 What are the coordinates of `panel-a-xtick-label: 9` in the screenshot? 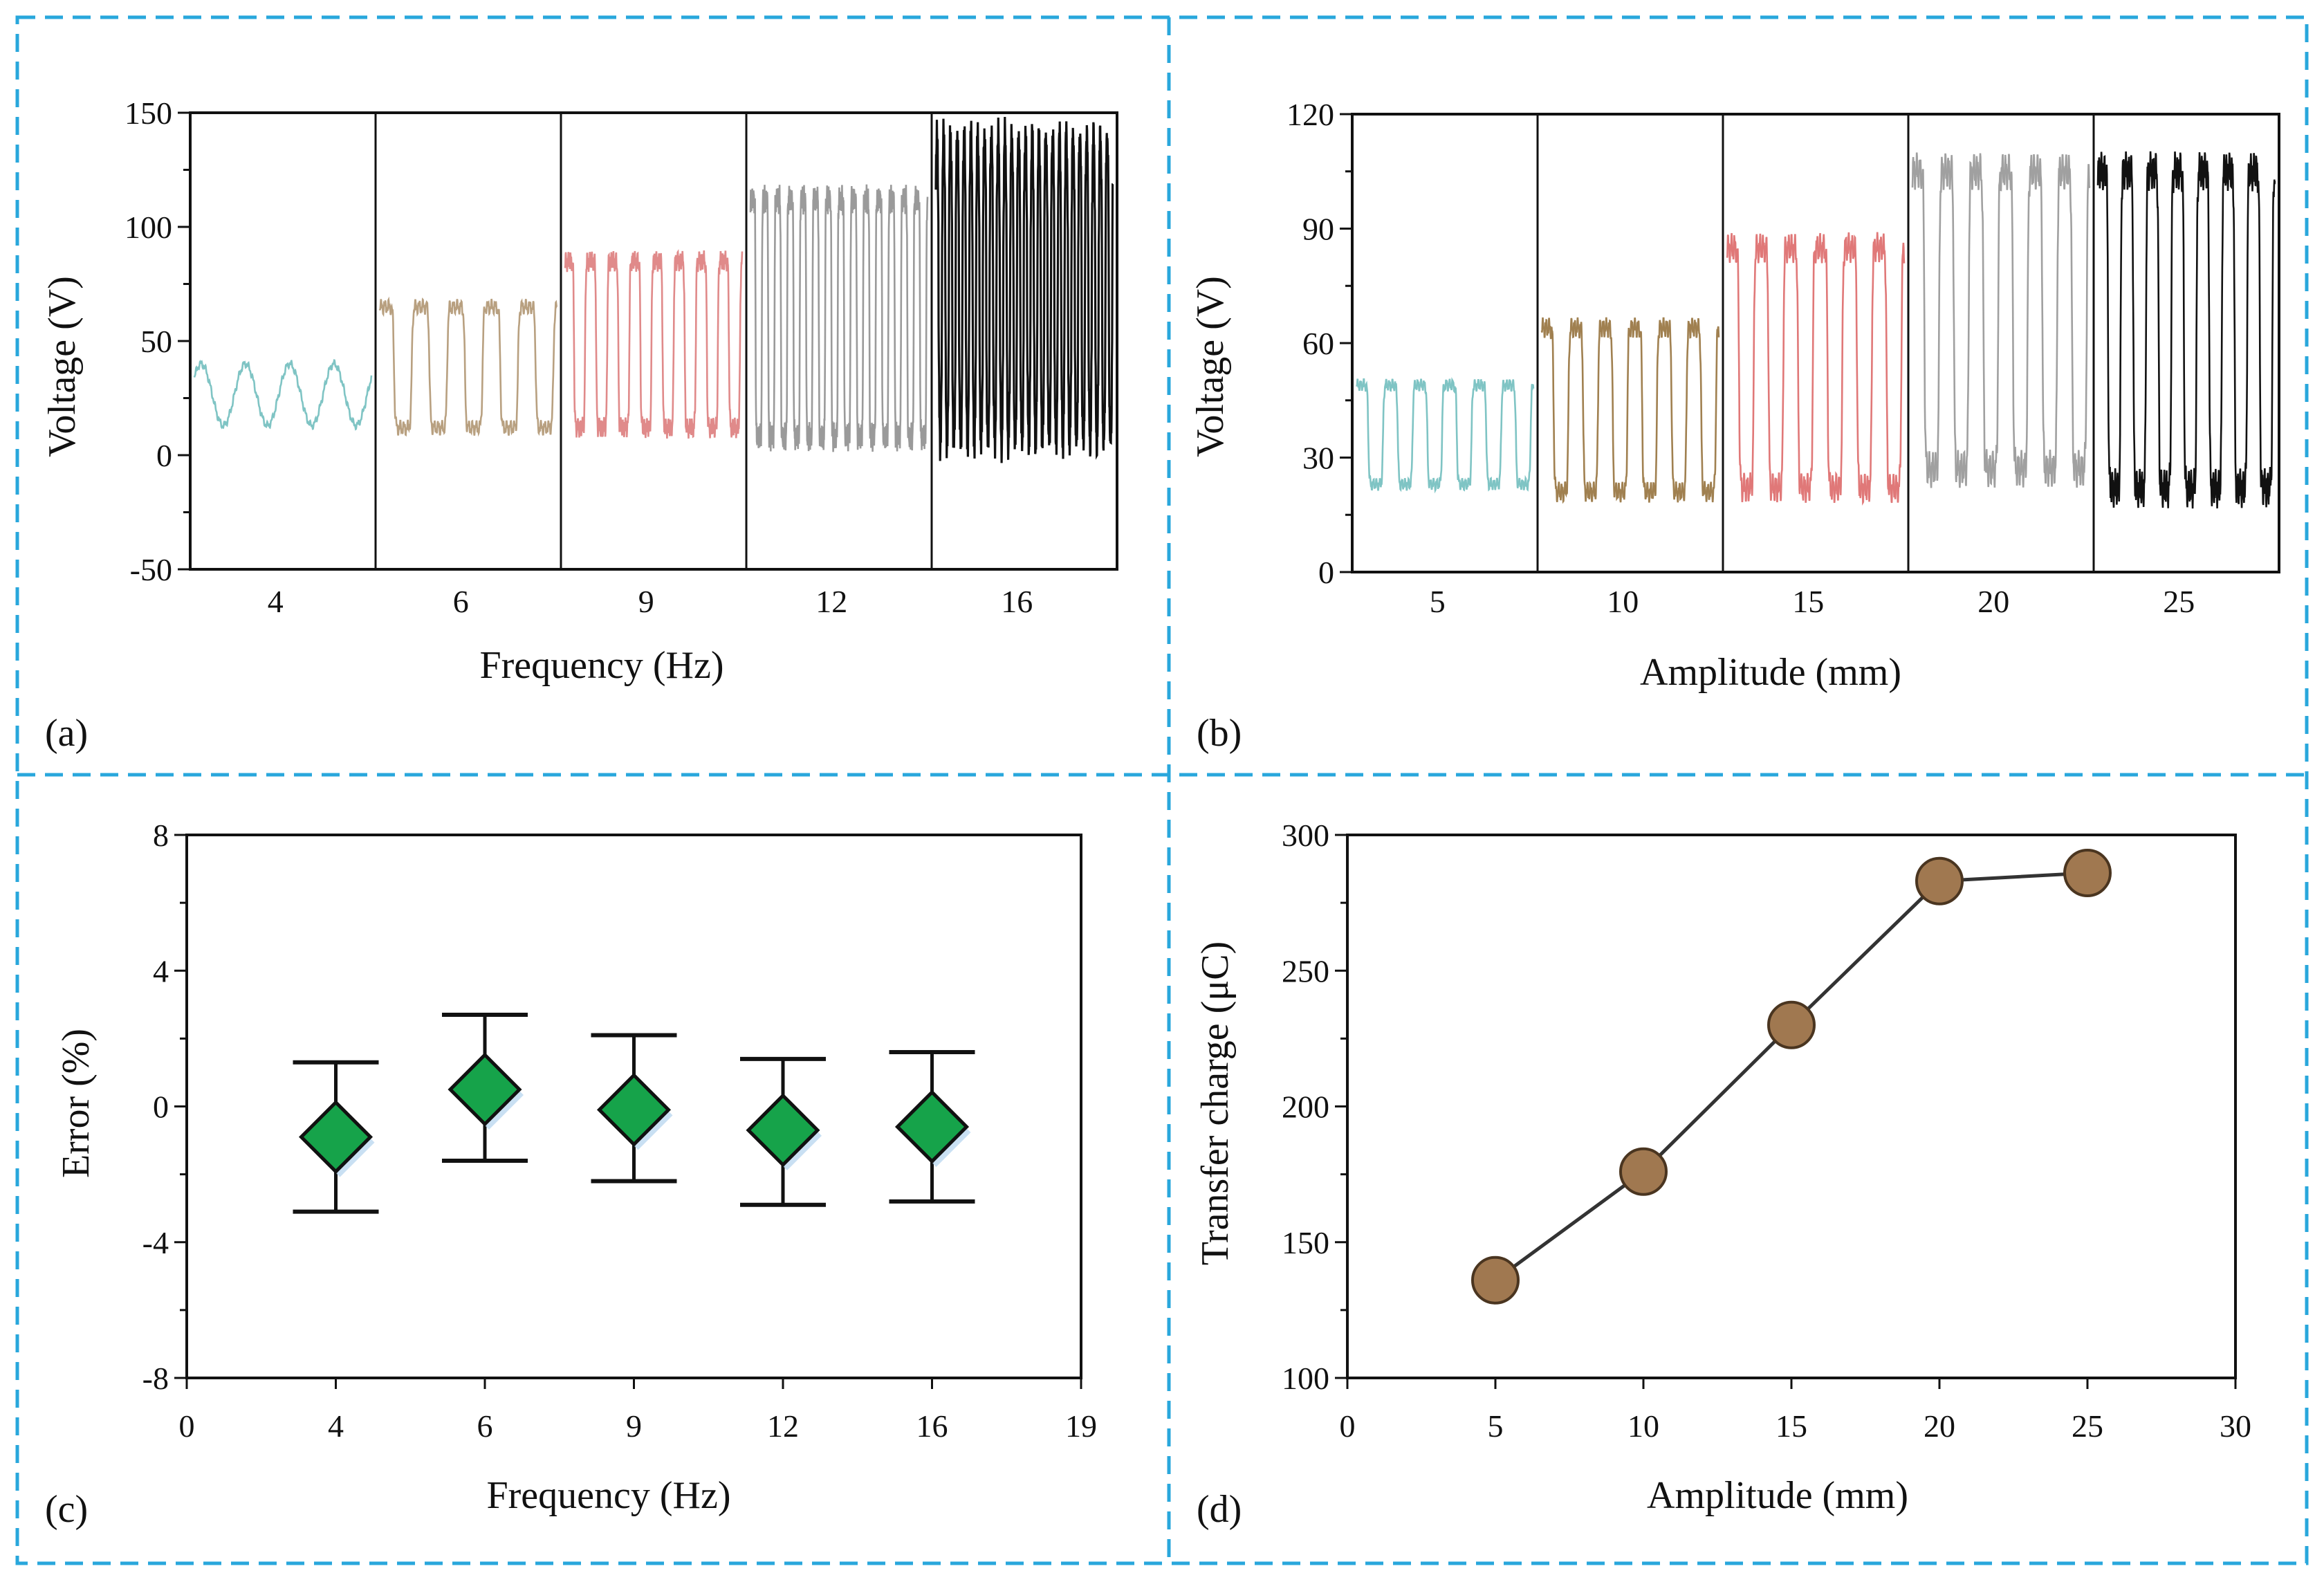 It's located at (646, 601).